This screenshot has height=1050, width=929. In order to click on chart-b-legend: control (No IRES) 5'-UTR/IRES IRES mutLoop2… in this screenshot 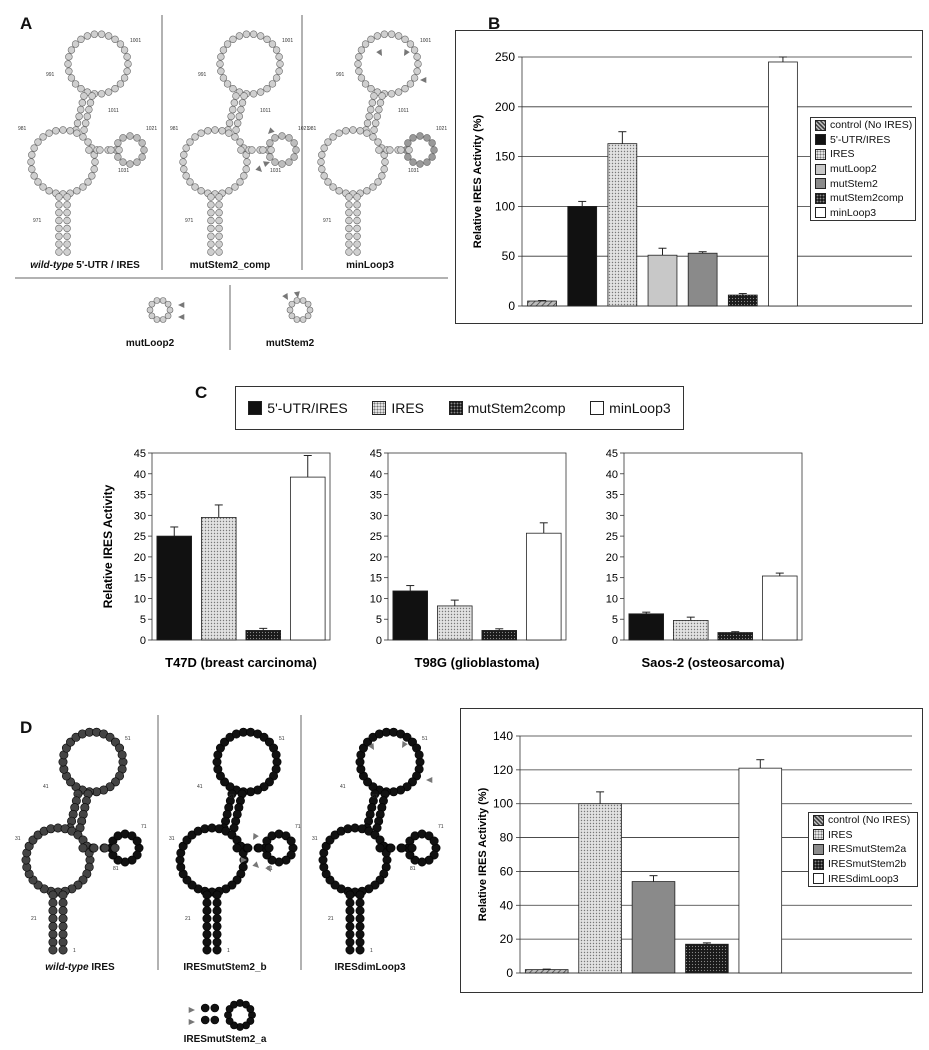, I will do `click(863, 169)`.